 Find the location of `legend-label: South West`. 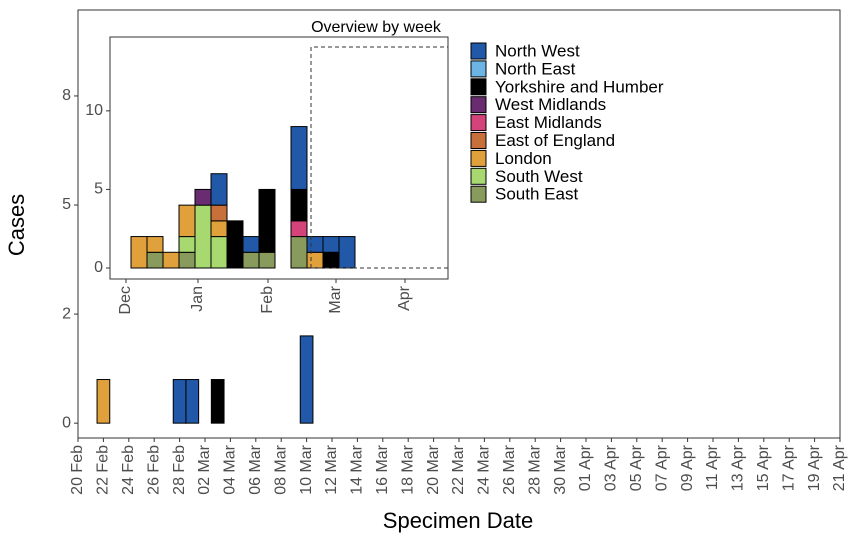

legend-label: South West is located at coordinates (539, 176).